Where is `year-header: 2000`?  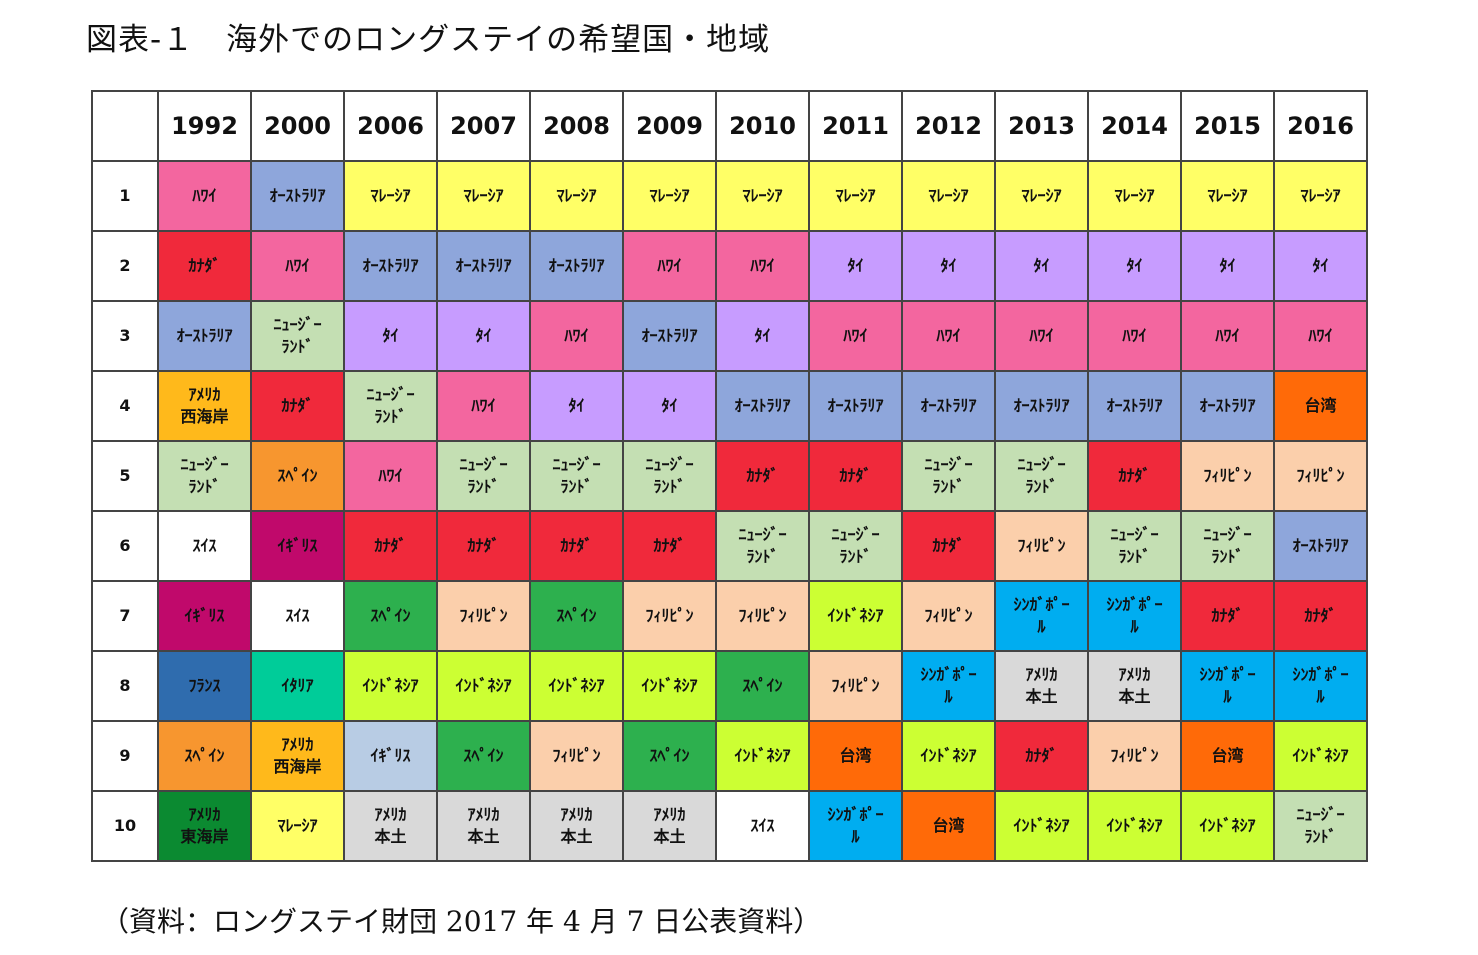
year-header: 2000 is located at coordinates (297, 126).